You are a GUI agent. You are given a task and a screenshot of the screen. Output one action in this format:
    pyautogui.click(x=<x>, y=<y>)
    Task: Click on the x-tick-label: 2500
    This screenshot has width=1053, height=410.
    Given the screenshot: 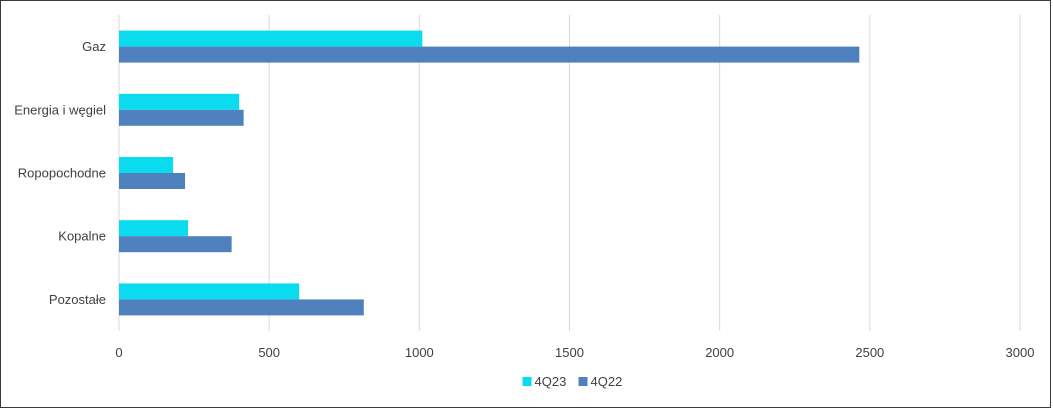 What is the action you would take?
    pyautogui.click(x=869, y=352)
    